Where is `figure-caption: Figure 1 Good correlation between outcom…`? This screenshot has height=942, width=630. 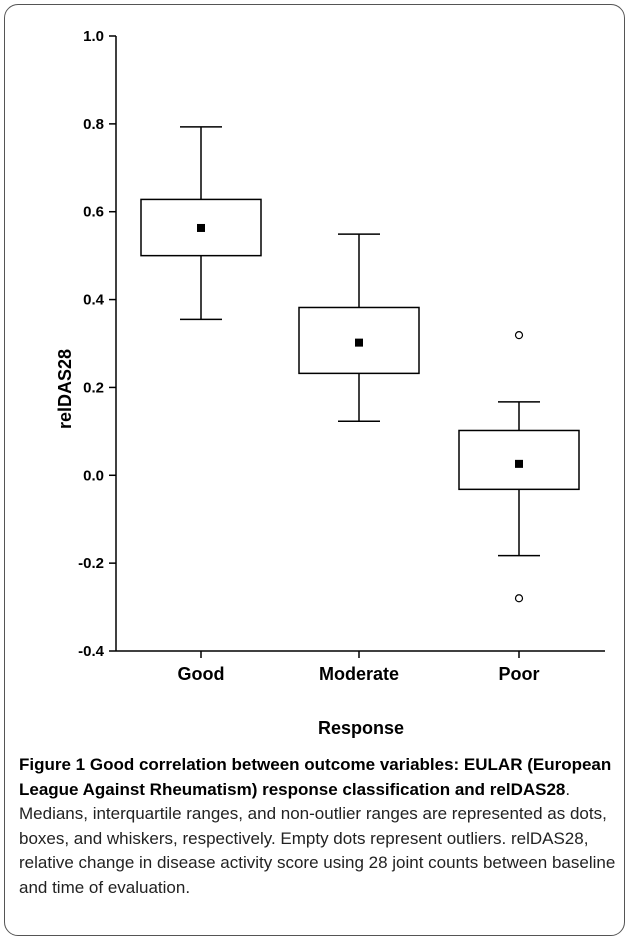 figure-caption: Figure 1 Good correlation between outcom… is located at coordinates (318, 826).